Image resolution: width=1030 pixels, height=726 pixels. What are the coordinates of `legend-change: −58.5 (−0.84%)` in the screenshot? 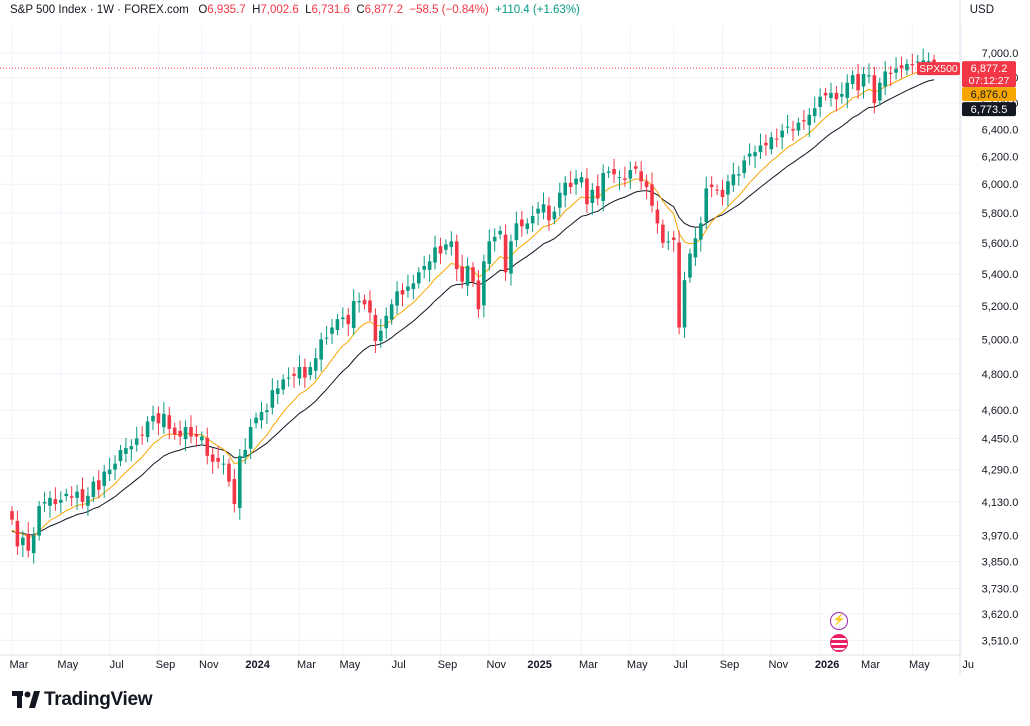 It's located at (449, 10).